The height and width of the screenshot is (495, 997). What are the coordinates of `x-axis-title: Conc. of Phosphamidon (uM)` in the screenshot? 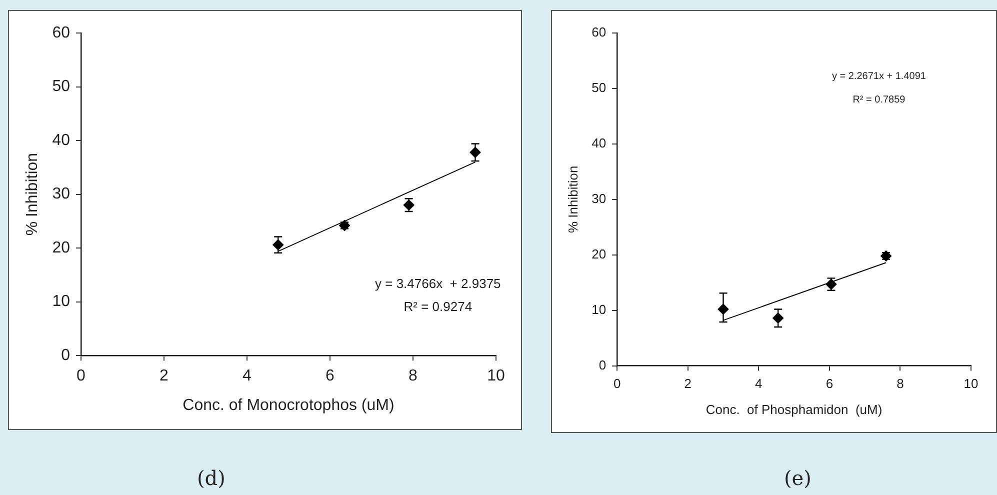 It's located at (794, 409).